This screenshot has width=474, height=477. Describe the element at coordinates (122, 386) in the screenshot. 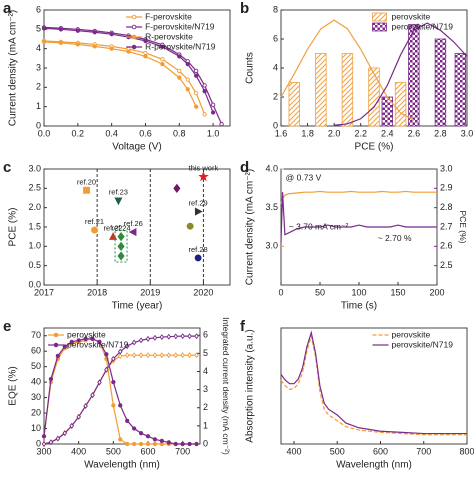

I see `plot-frame` at that location.